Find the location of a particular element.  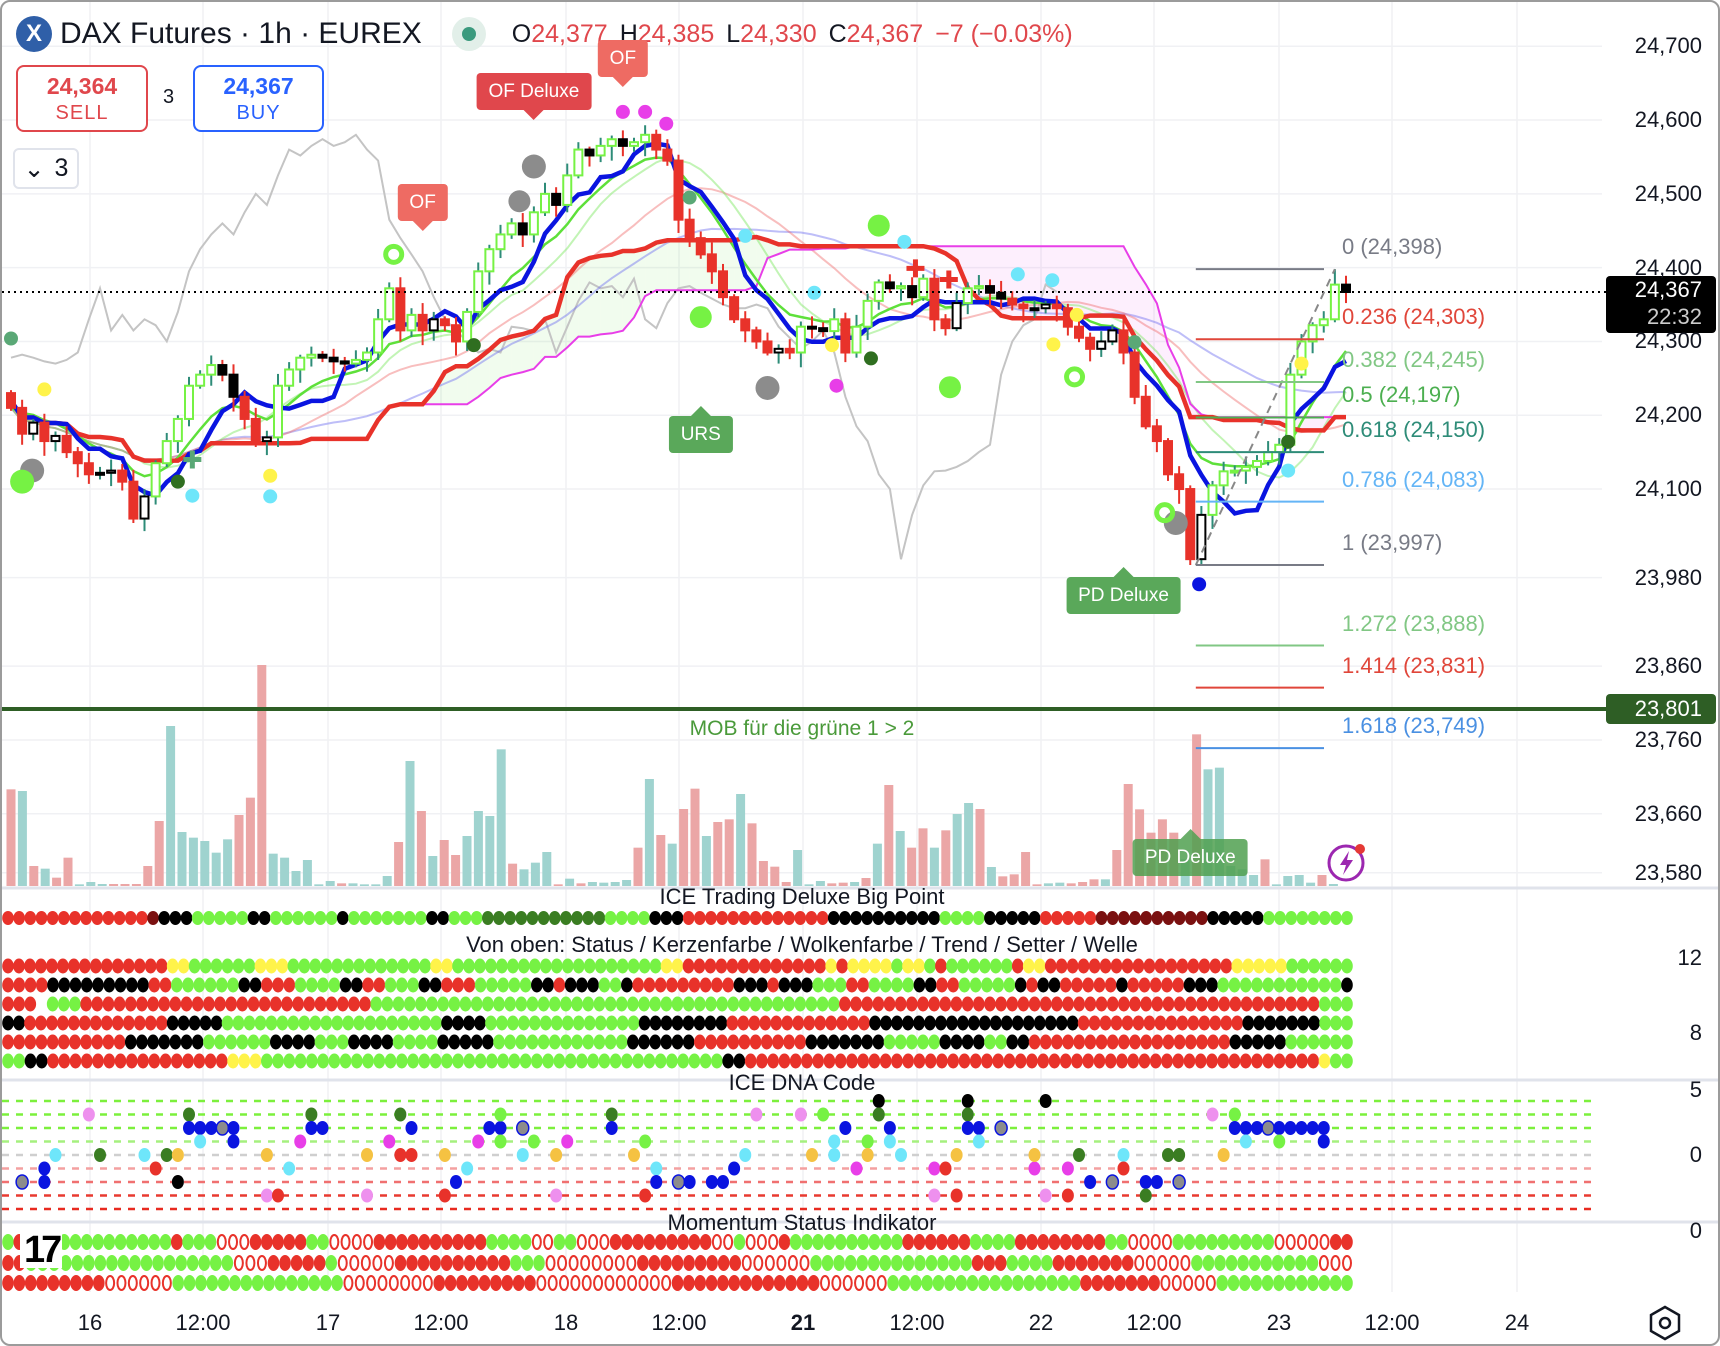

mob-annotation: MOB für die grüne 1 > 2 is located at coordinates (802, 728).